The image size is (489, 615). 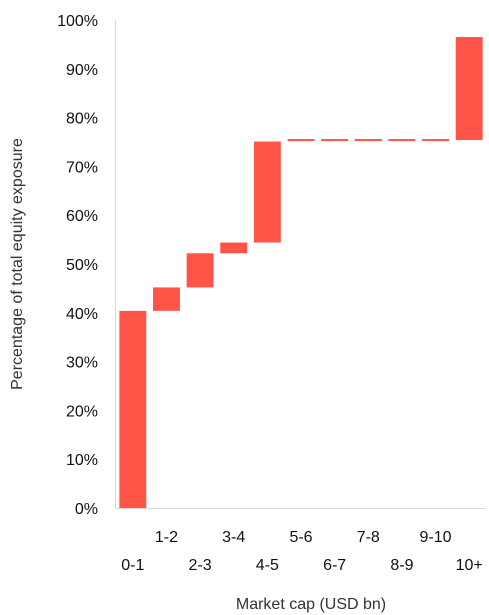 I want to click on y-axis-ticks: 0% 10% 20% 30% 40% 50% 60% 70% 80% 90% 100%, so click(x=77, y=265).